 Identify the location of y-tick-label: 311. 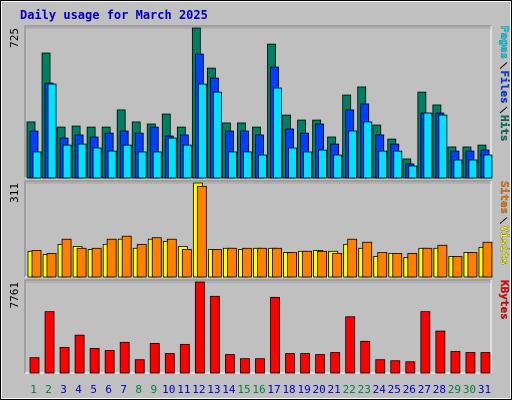
(14, 193).